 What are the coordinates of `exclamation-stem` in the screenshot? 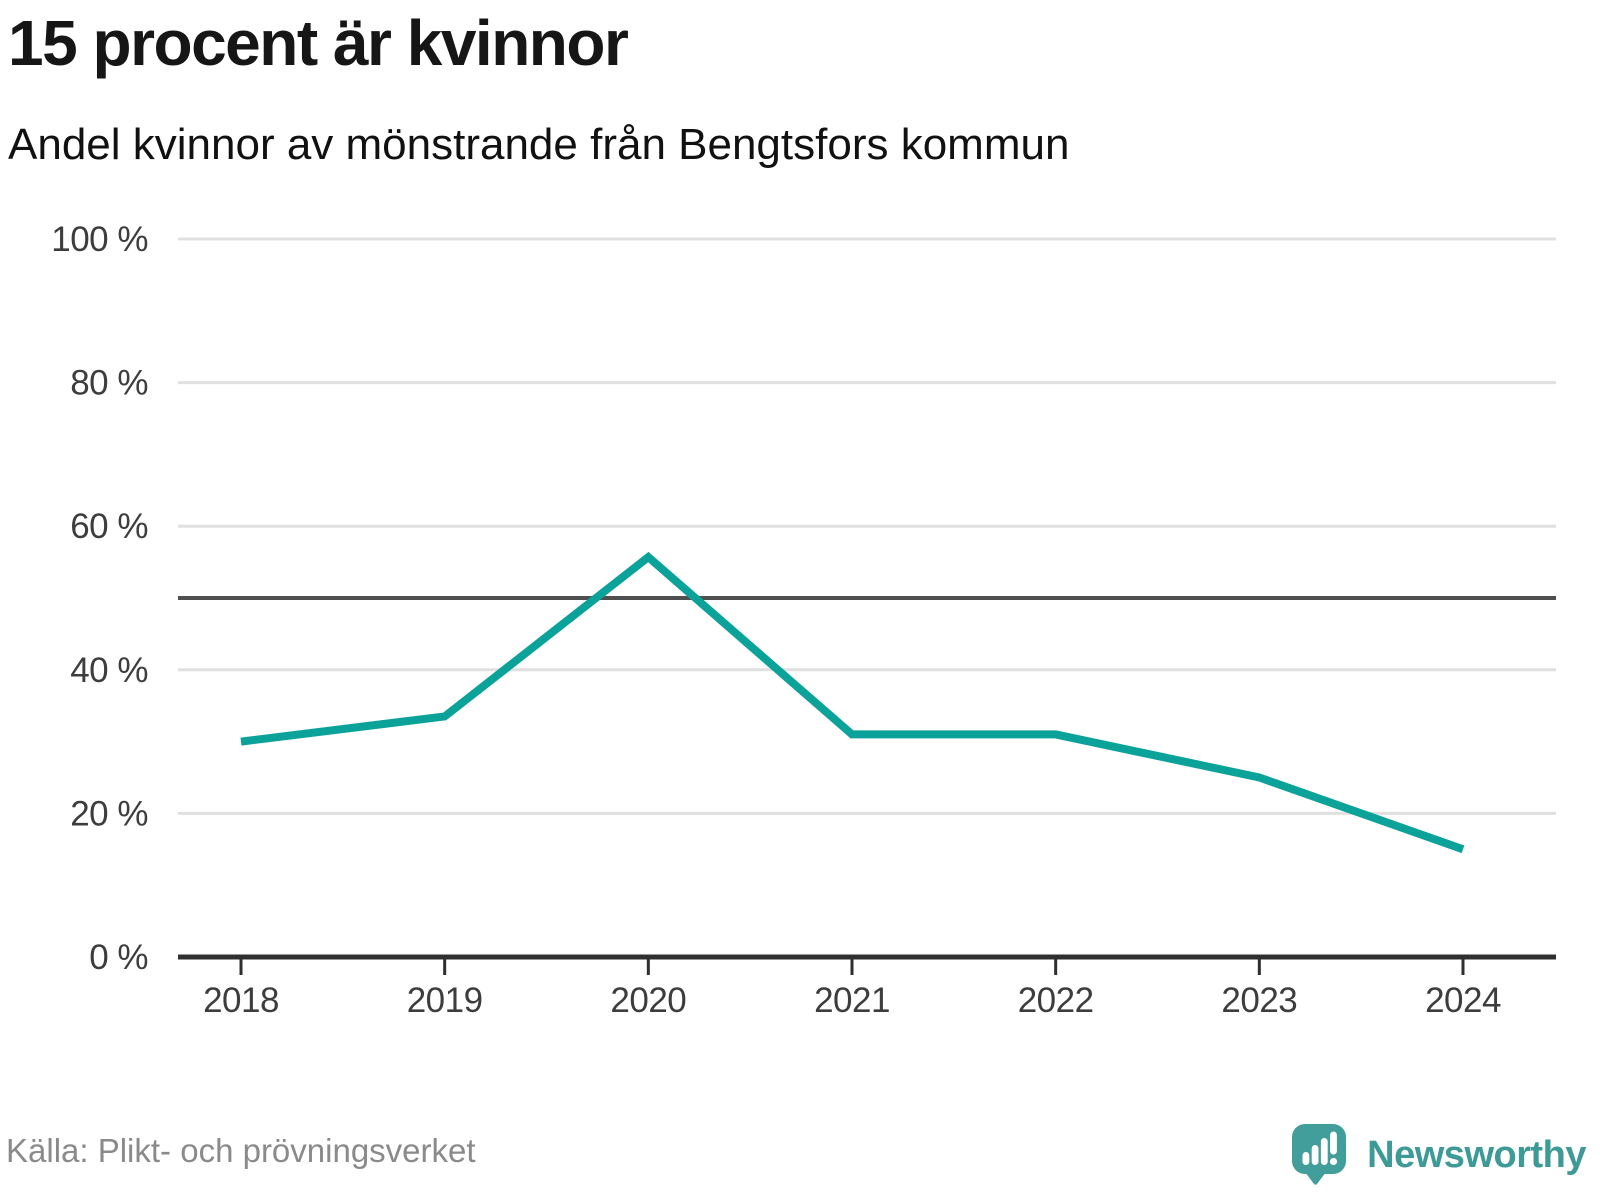 It's located at (1334, 1143).